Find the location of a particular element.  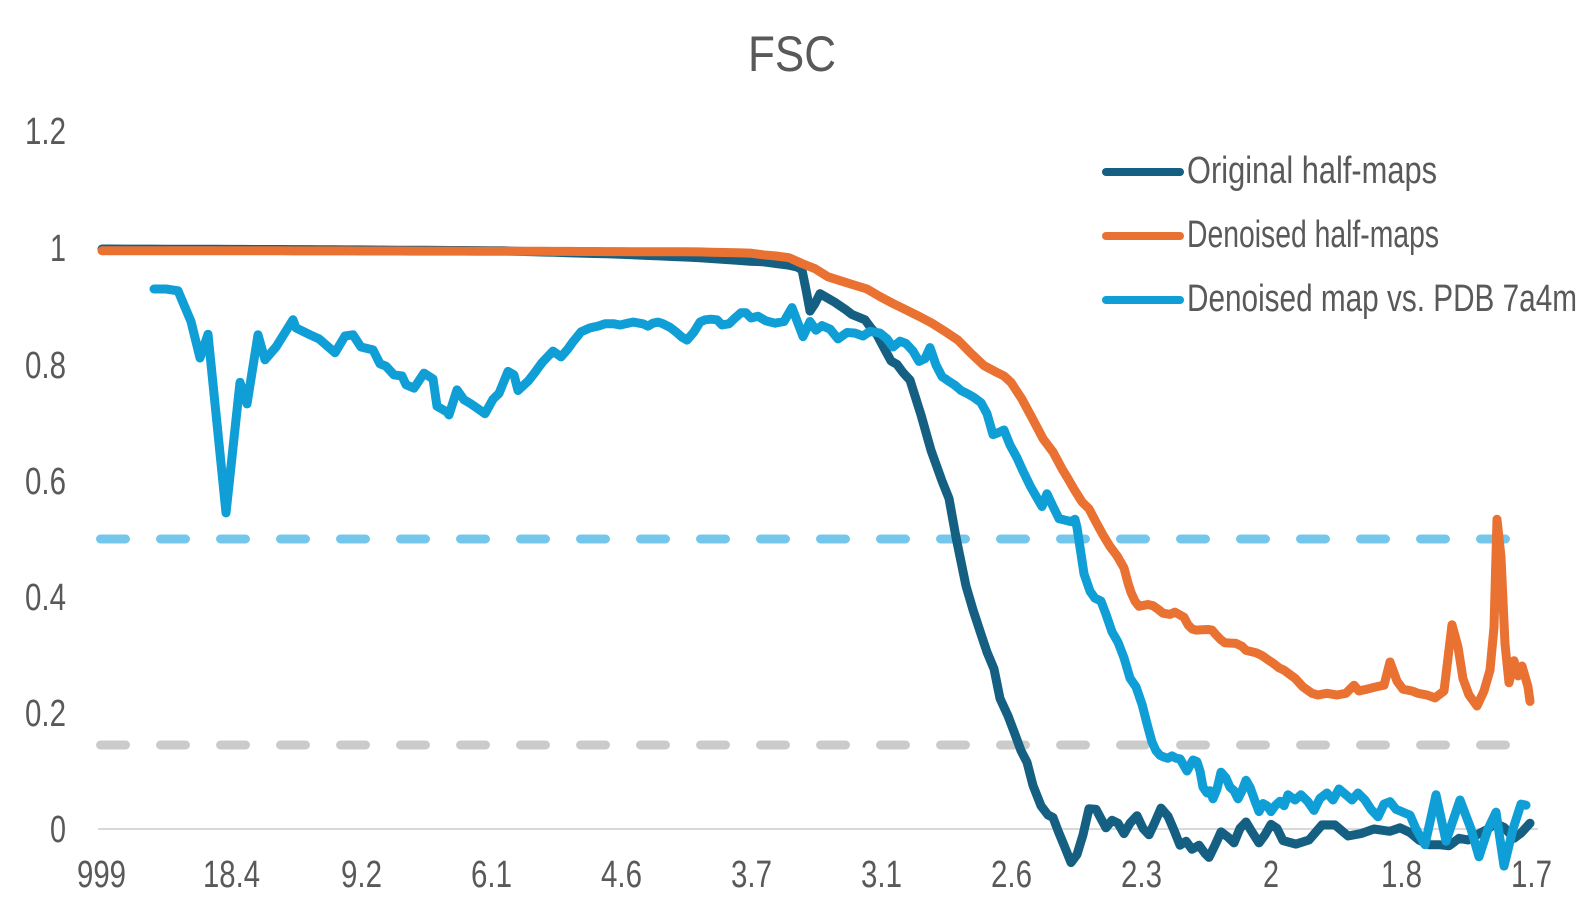

svg-text: 9.2 is located at coordinates (361, 875).